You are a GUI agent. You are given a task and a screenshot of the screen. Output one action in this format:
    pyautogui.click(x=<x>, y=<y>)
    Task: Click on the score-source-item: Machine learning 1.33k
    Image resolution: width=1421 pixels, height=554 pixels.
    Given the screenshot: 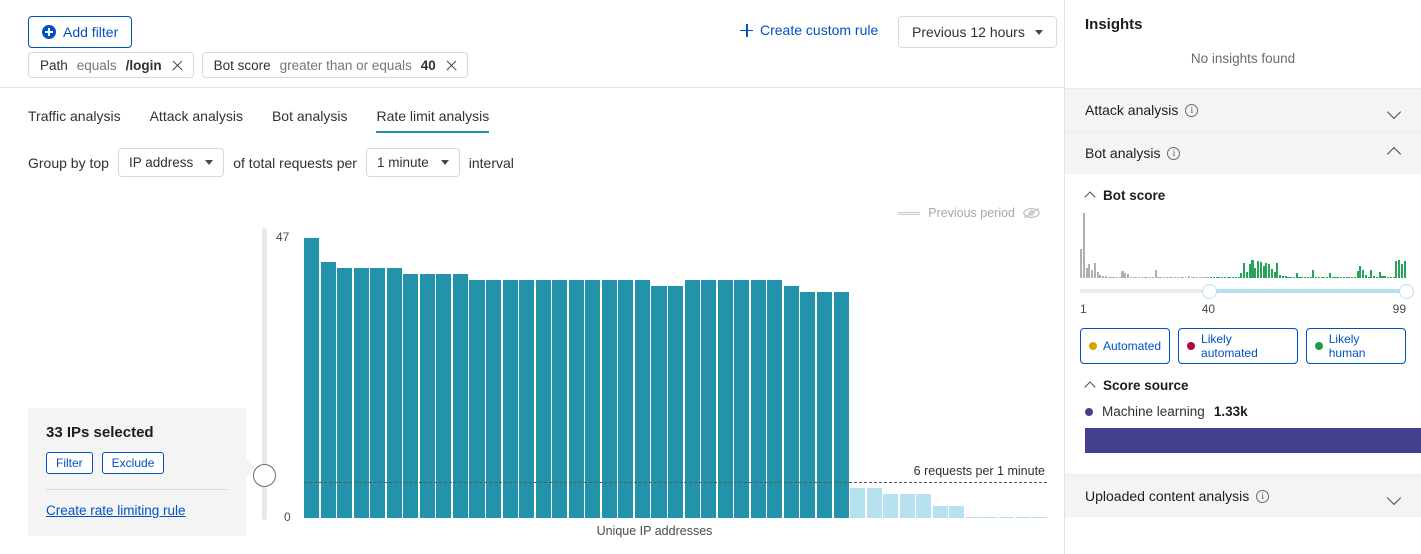 What is the action you would take?
    pyautogui.click(x=1243, y=406)
    